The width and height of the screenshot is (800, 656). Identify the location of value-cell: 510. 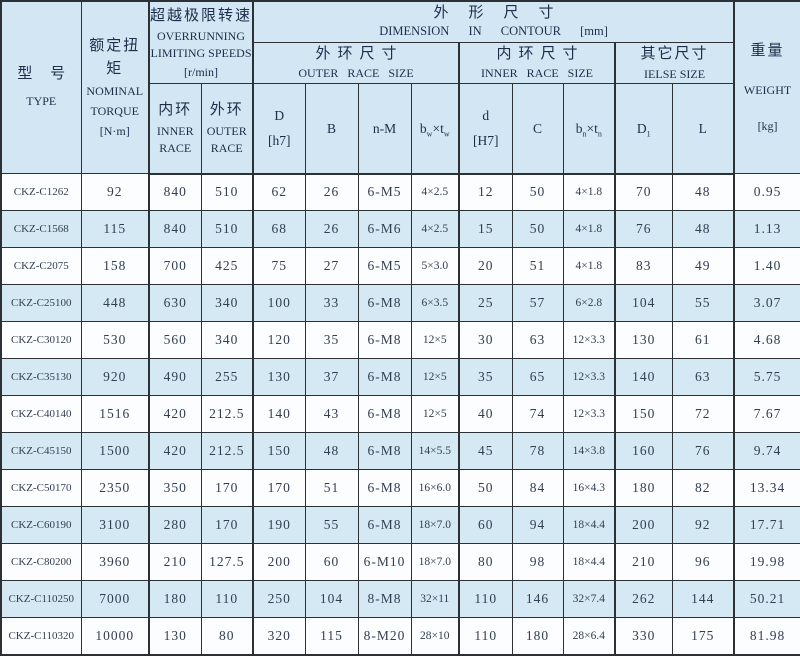
(227, 229).